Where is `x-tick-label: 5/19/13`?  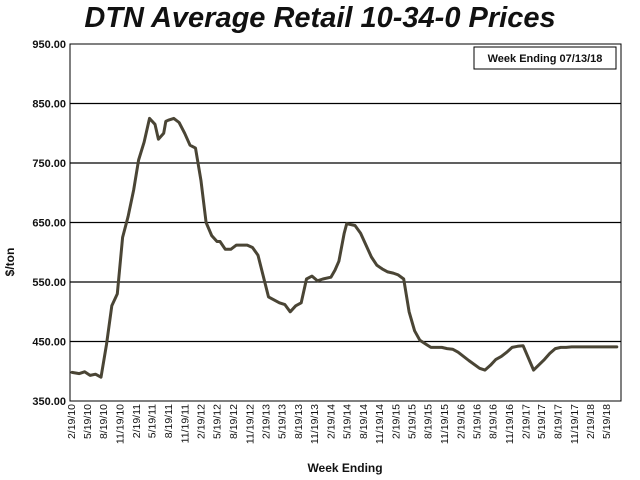 x-tick-label: 5/19/13 is located at coordinates (283, 421).